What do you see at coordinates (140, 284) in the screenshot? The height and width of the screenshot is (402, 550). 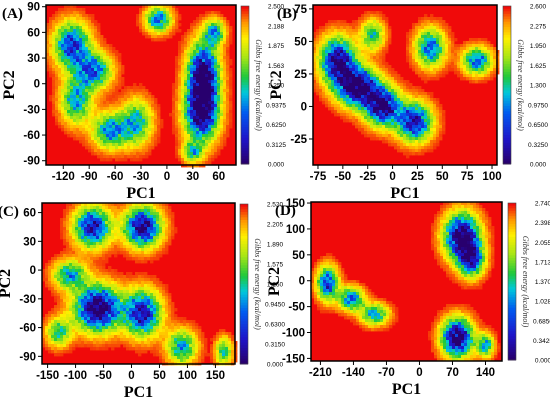 I see `energy-heatmap` at bounding box center [140, 284].